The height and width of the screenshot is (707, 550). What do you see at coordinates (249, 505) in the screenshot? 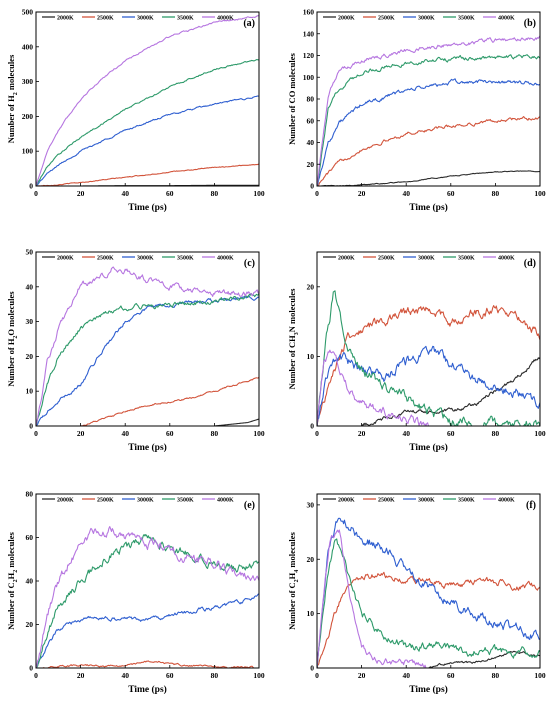
I see `panel-label: (e)` at bounding box center [249, 505].